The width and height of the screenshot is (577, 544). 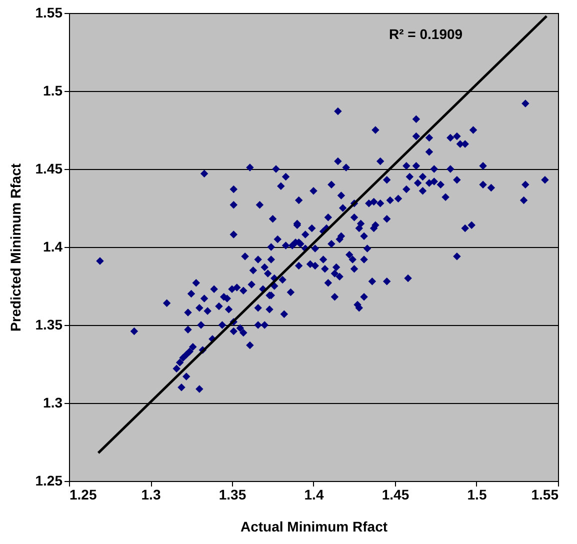 I want to click on x-tick-label: 1.25, so click(x=83, y=494).